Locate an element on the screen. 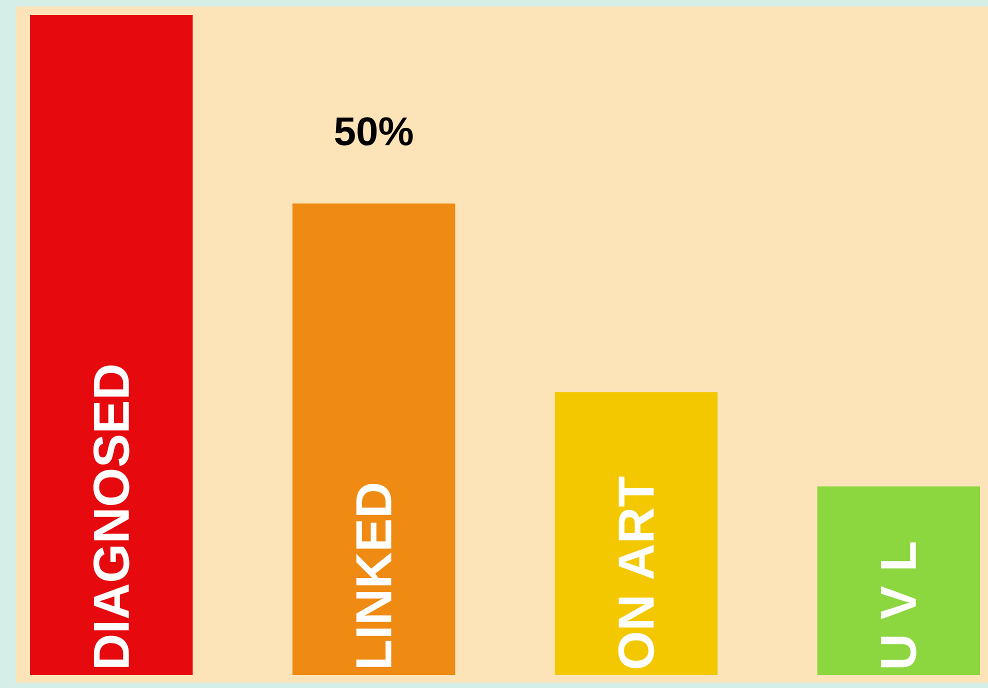  data-label: 50% is located at coordinates (373, 131).